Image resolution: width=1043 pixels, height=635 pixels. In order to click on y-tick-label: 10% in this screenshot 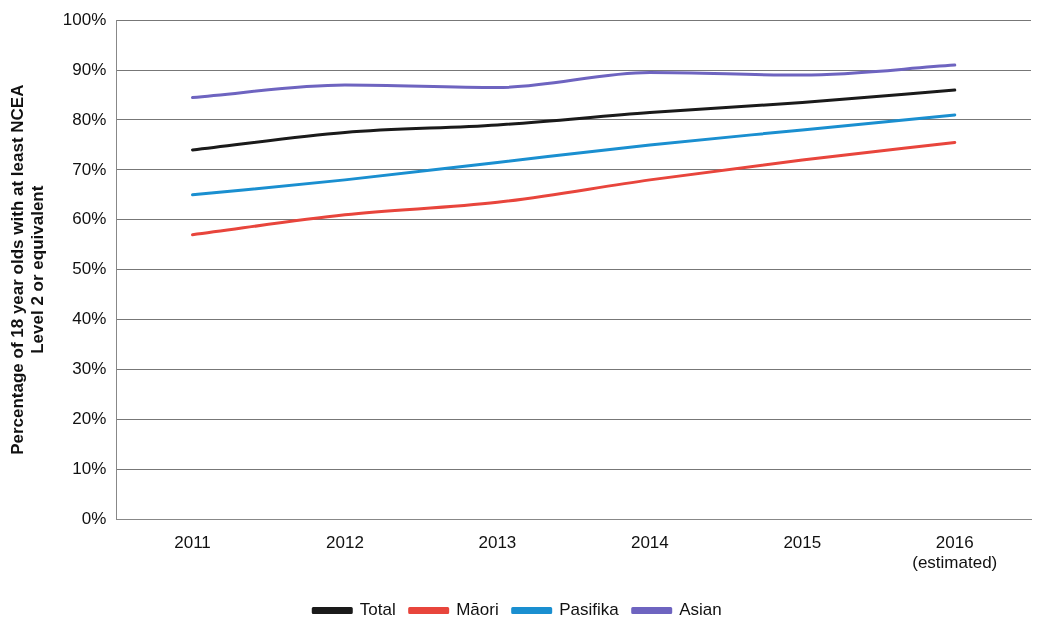, I will do `click(89, 468)`.